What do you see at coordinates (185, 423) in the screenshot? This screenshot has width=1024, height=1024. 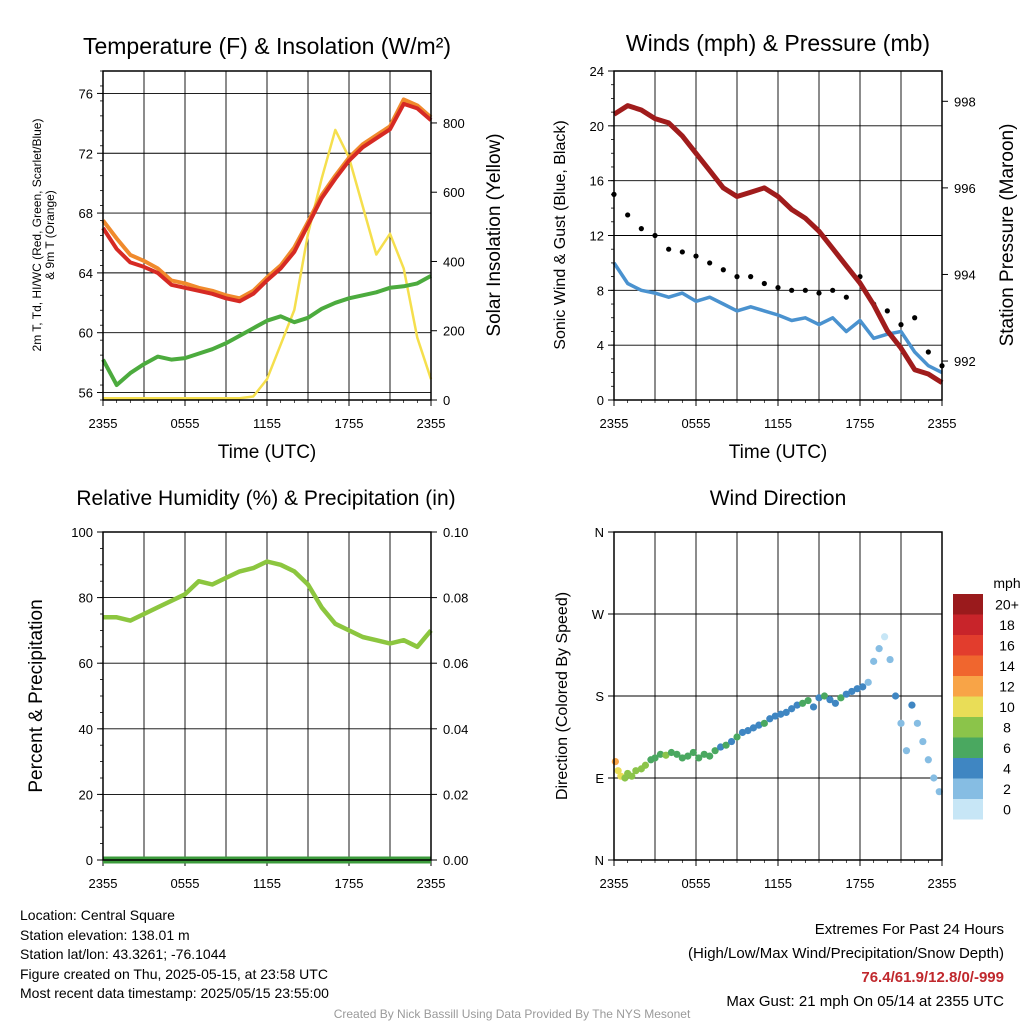 I see `temp-x-tick-label: 0555` at bounding box center [185, 423].